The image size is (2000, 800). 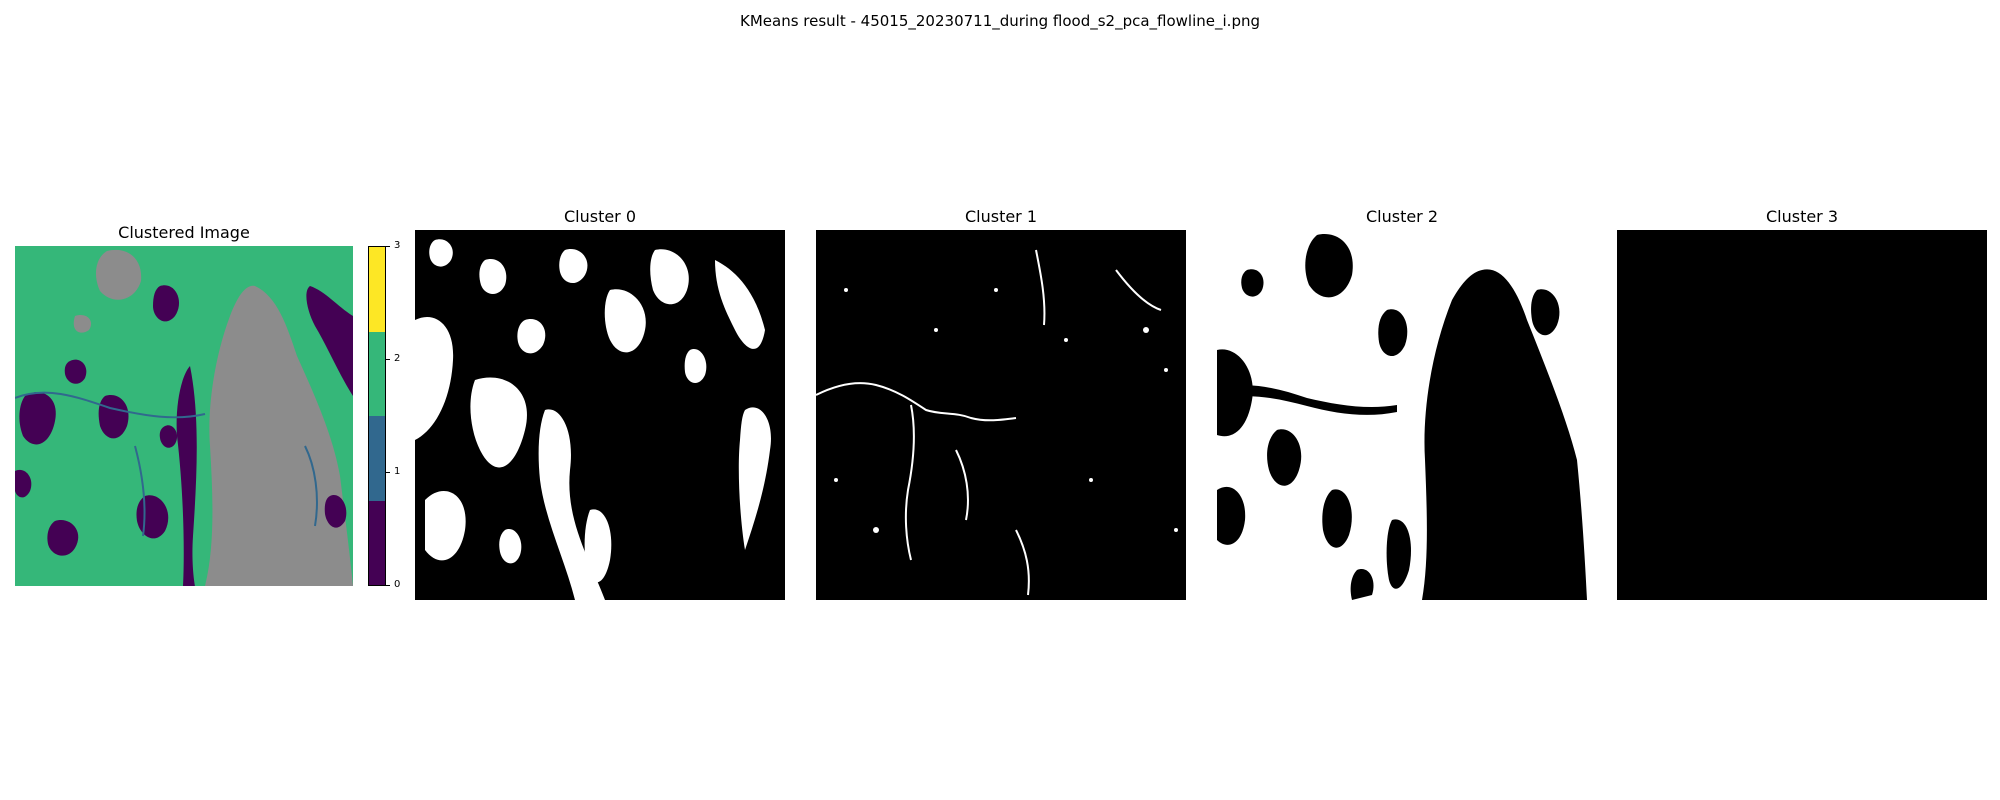 I want to click on clustered-image-title: Clustered Image, so click(x=184, y=232).